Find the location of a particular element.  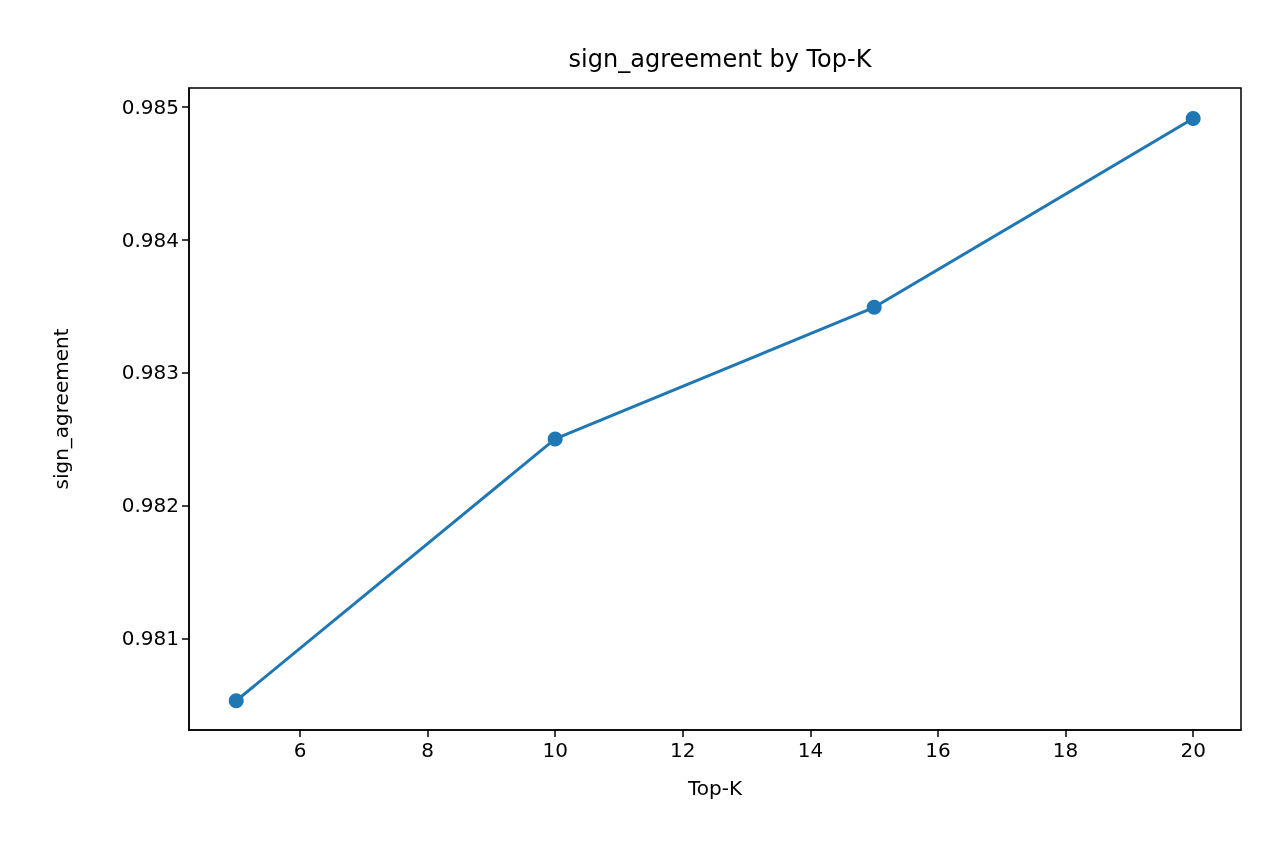

x-tick-label: 10 is located at coordinates (555, 750).